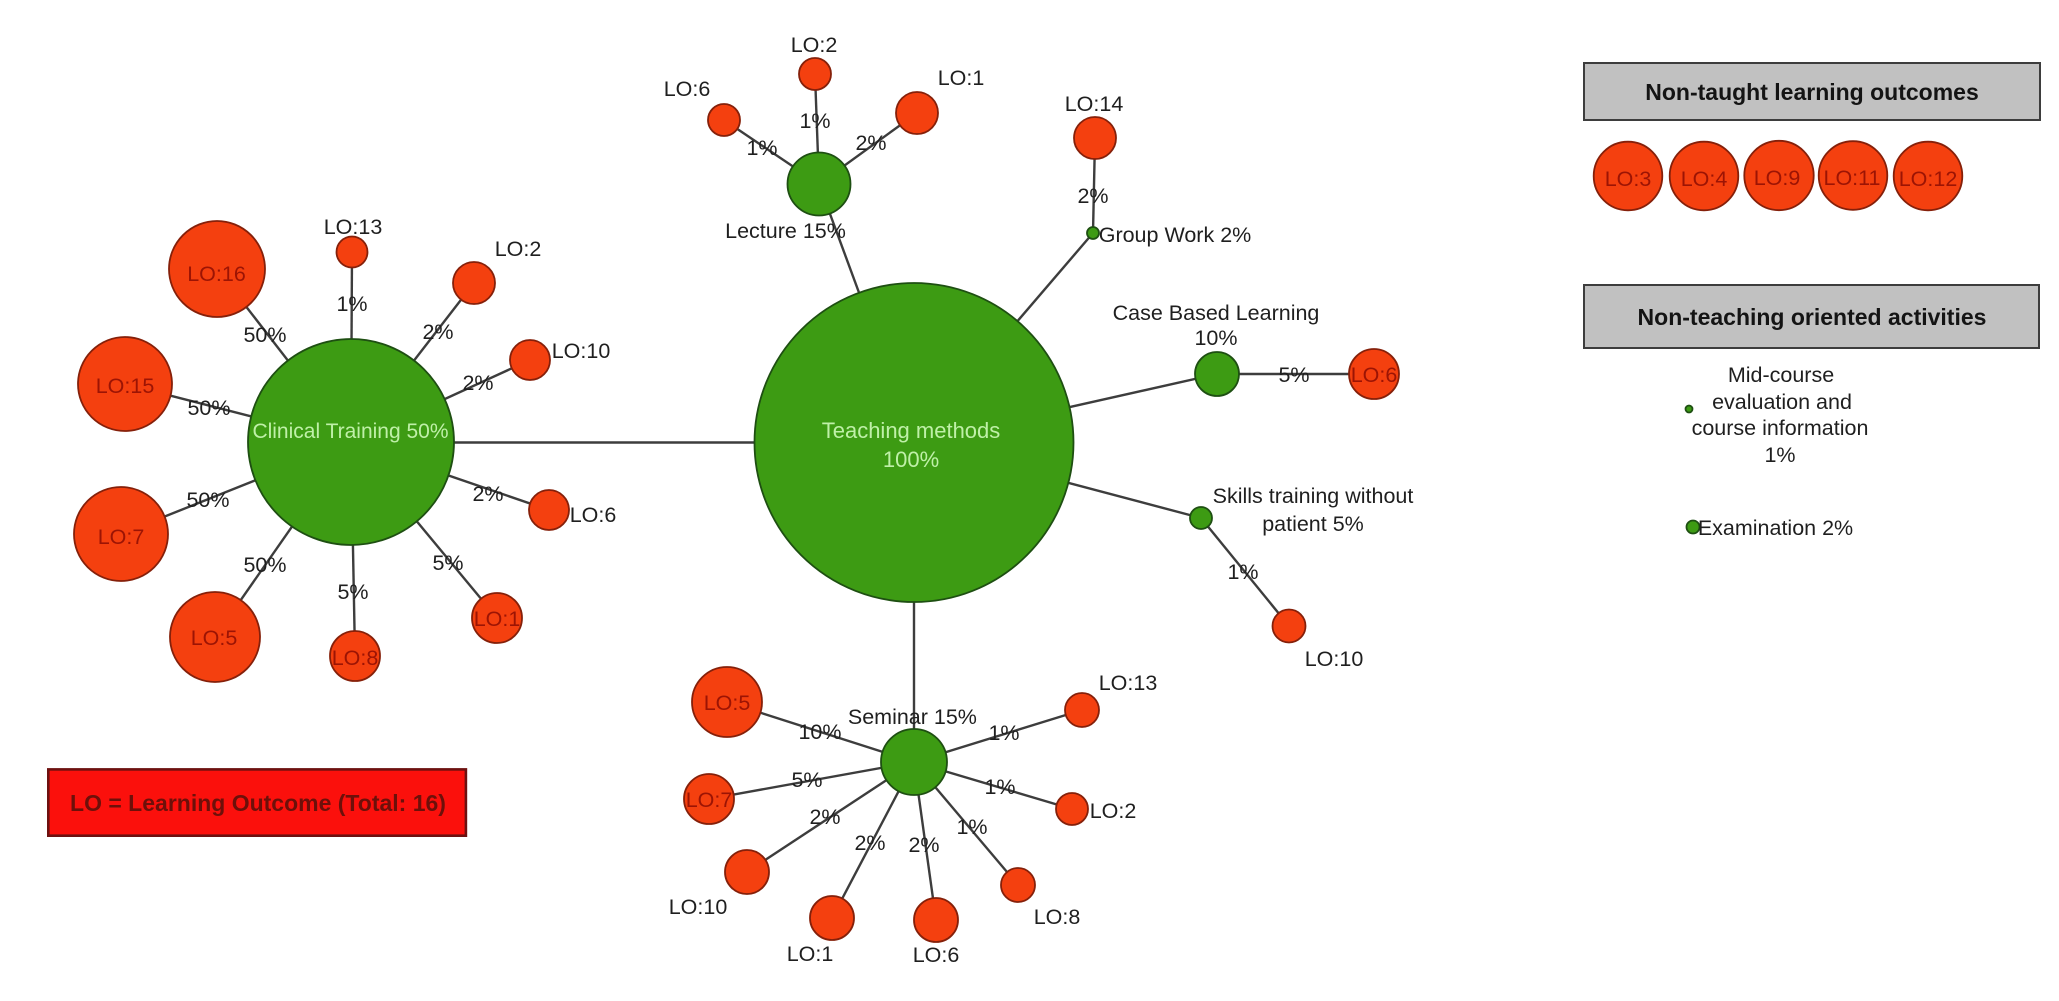 The width and height of the screenshot is (2059, 1001). Describe the element at coordinates (1628, 179) in the screenshot. I see `svg-text: LO:3` at that location.